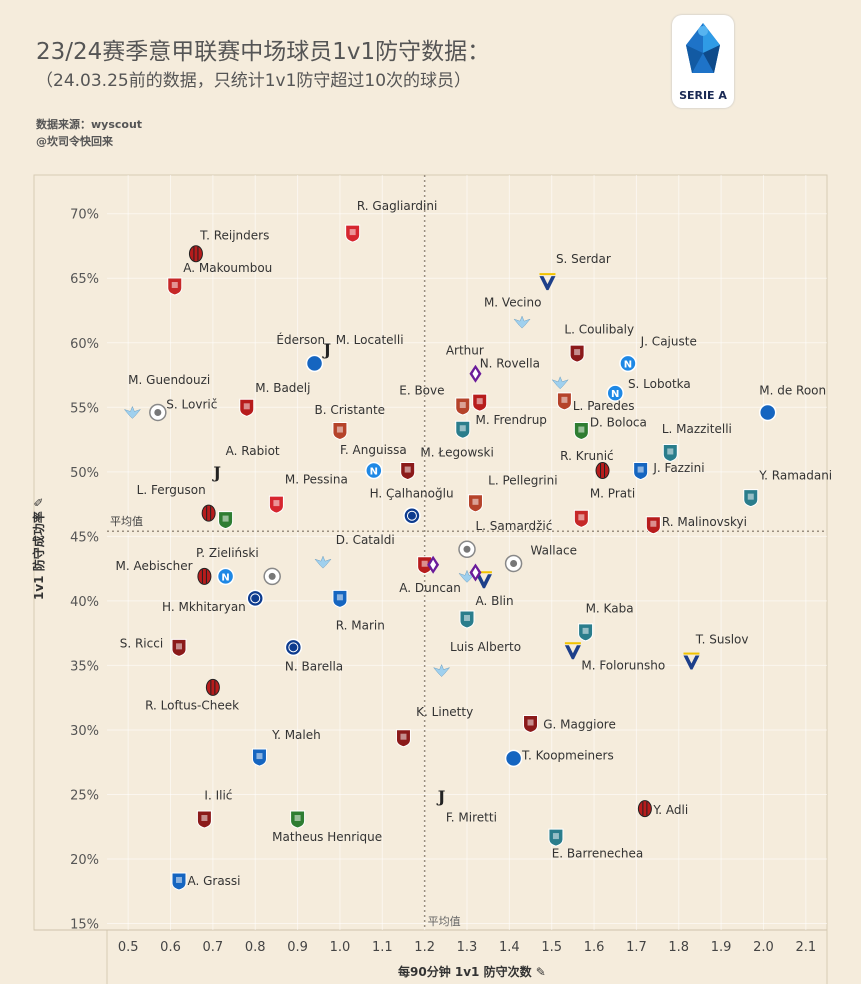  Describe the element at coordinates (795, 476) in the screenshot. I see `point-label: Y. Ramadani` at that location.